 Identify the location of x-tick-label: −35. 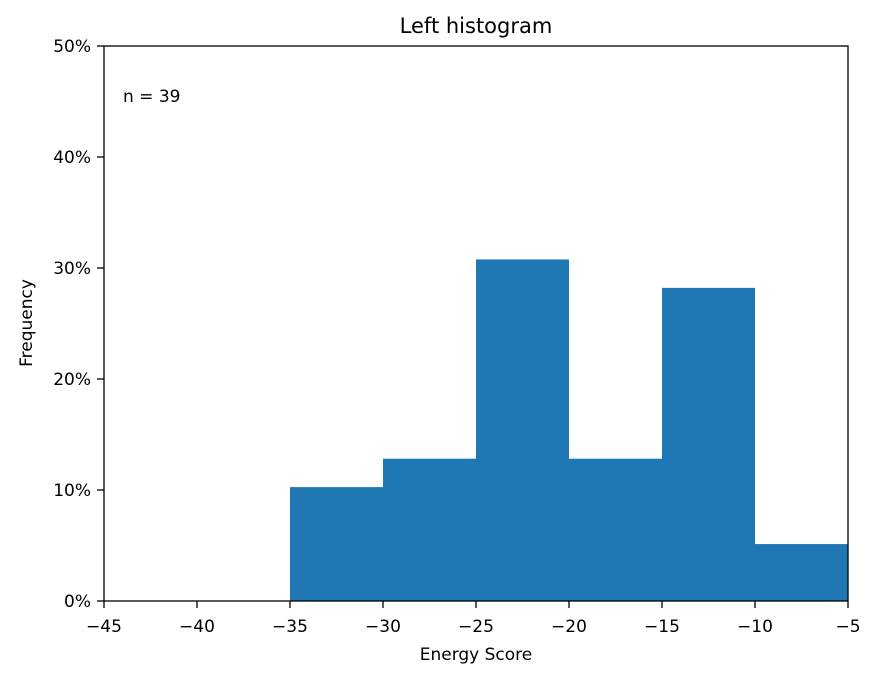
(290, 627).